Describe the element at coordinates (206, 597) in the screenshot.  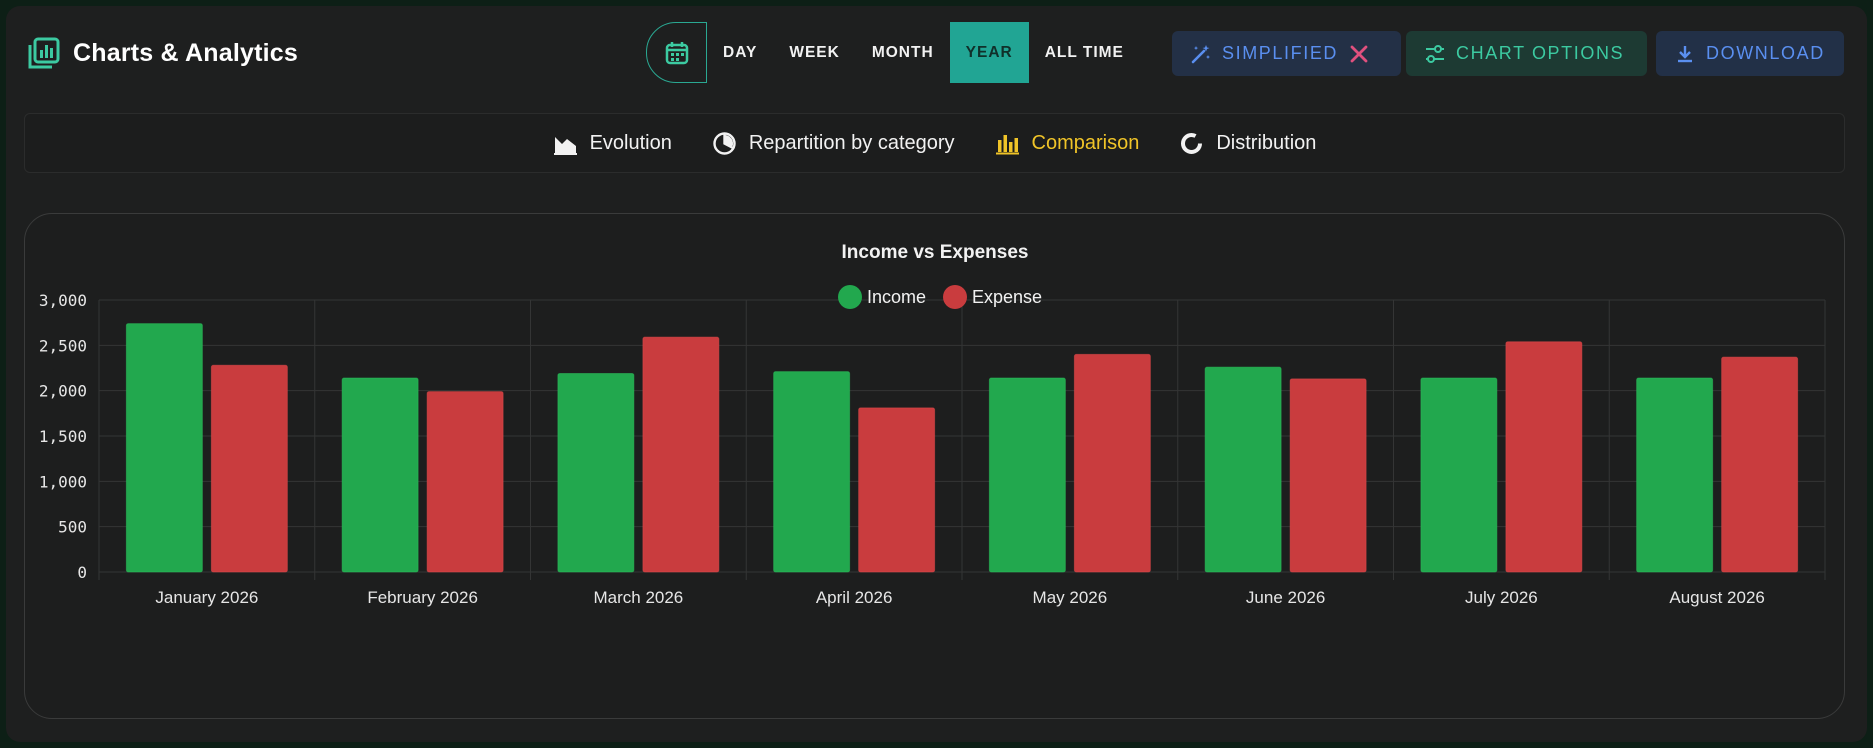
I see `x-tick-label: January 2026` at that location.